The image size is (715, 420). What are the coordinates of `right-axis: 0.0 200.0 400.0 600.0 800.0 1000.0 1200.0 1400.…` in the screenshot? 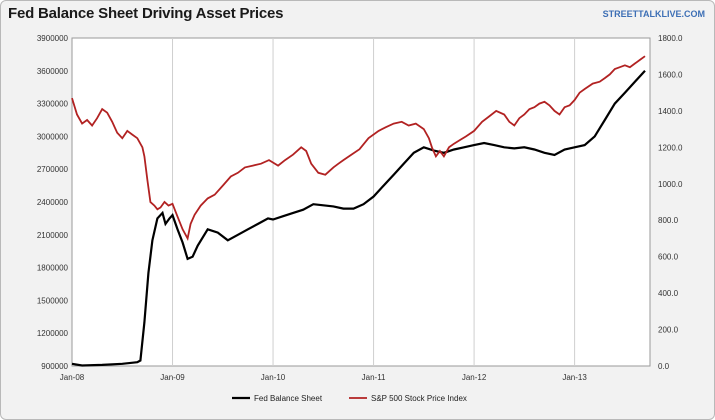 It's located at (670, 202).